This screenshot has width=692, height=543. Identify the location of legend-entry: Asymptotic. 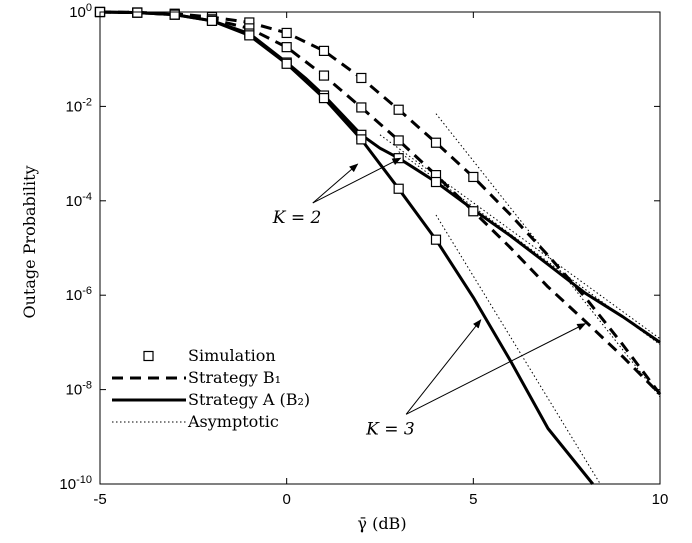
(195, 421).